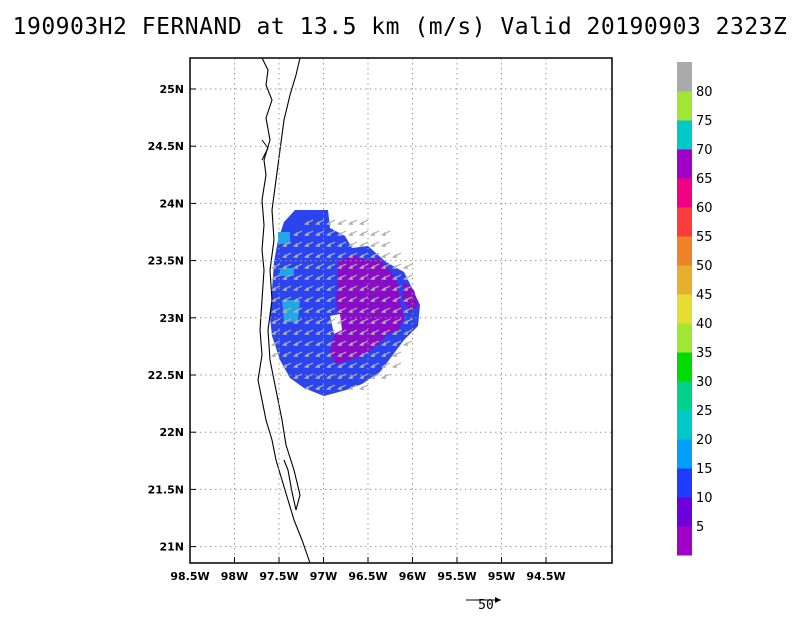 This screenshot has height=618, width=800. Describe the element at coordinates (166, 261) in the screenshot. I see `lat-tick-label: 23.5N` at that location.